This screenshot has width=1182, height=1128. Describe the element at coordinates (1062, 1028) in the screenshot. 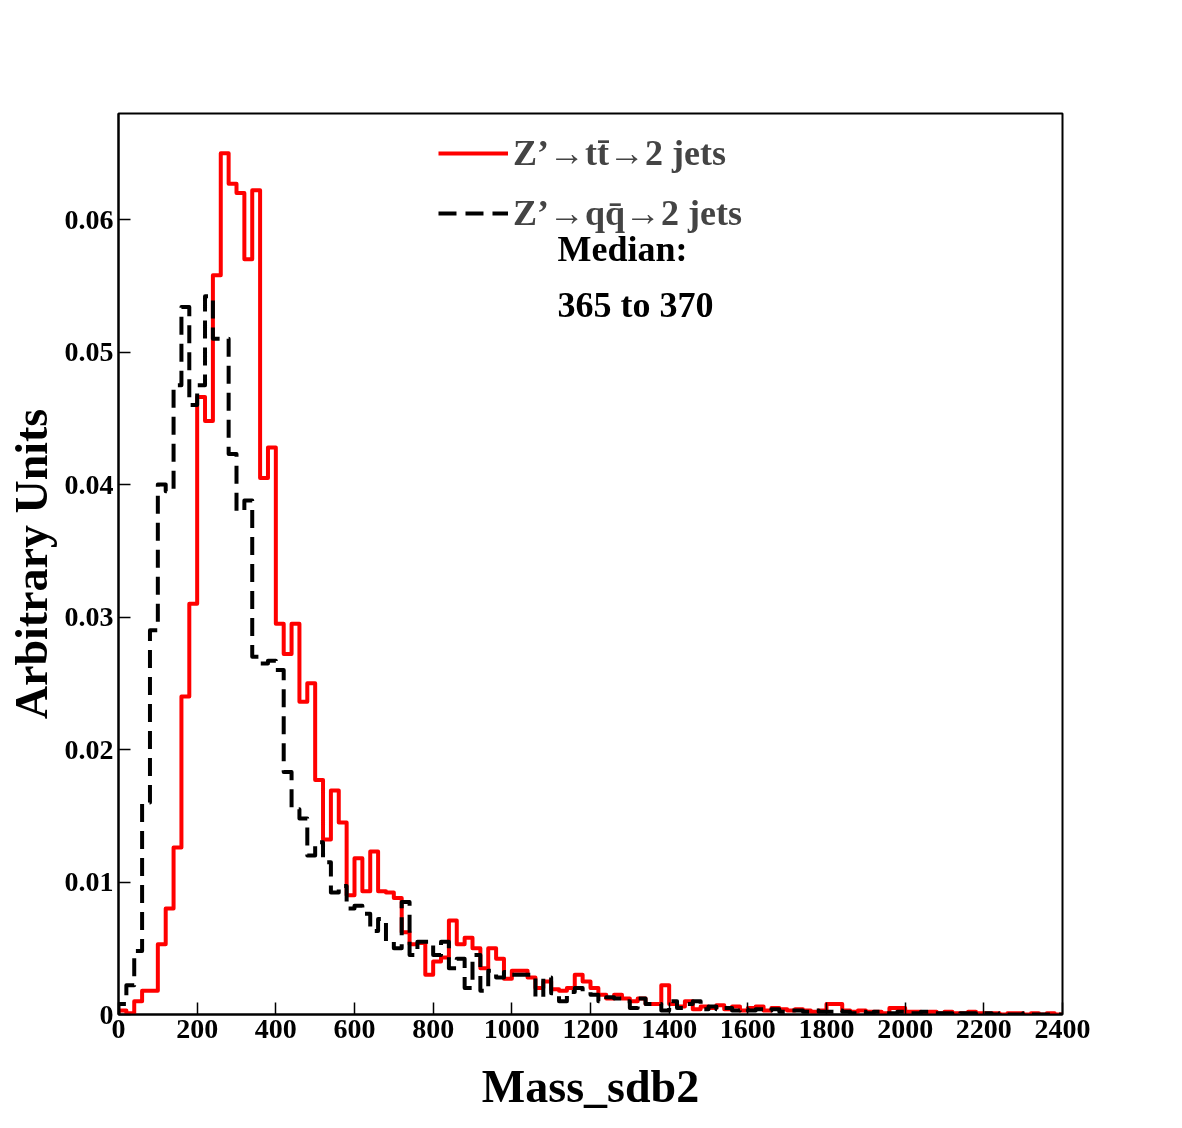

I see `x-tick-label: 2400` at that location.